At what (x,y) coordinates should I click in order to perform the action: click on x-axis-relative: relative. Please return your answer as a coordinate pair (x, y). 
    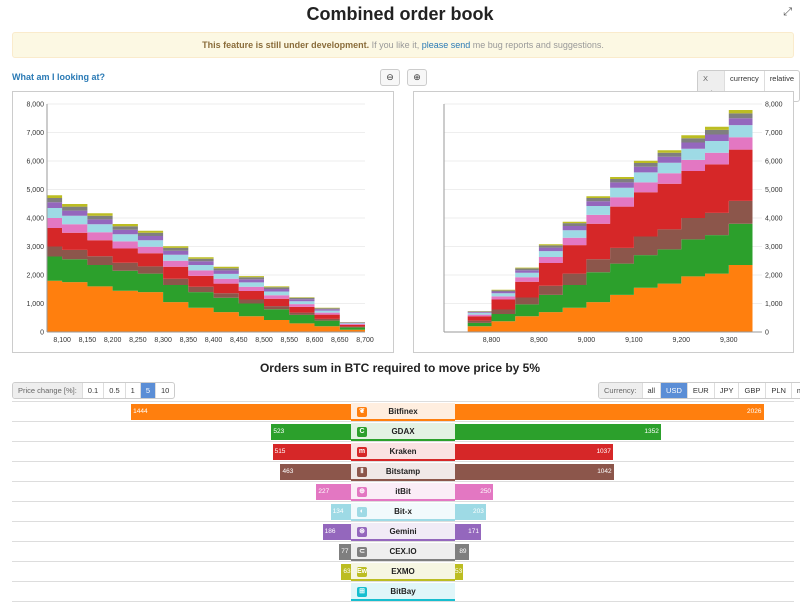
    Looking at the image, I should click on (781, 78).